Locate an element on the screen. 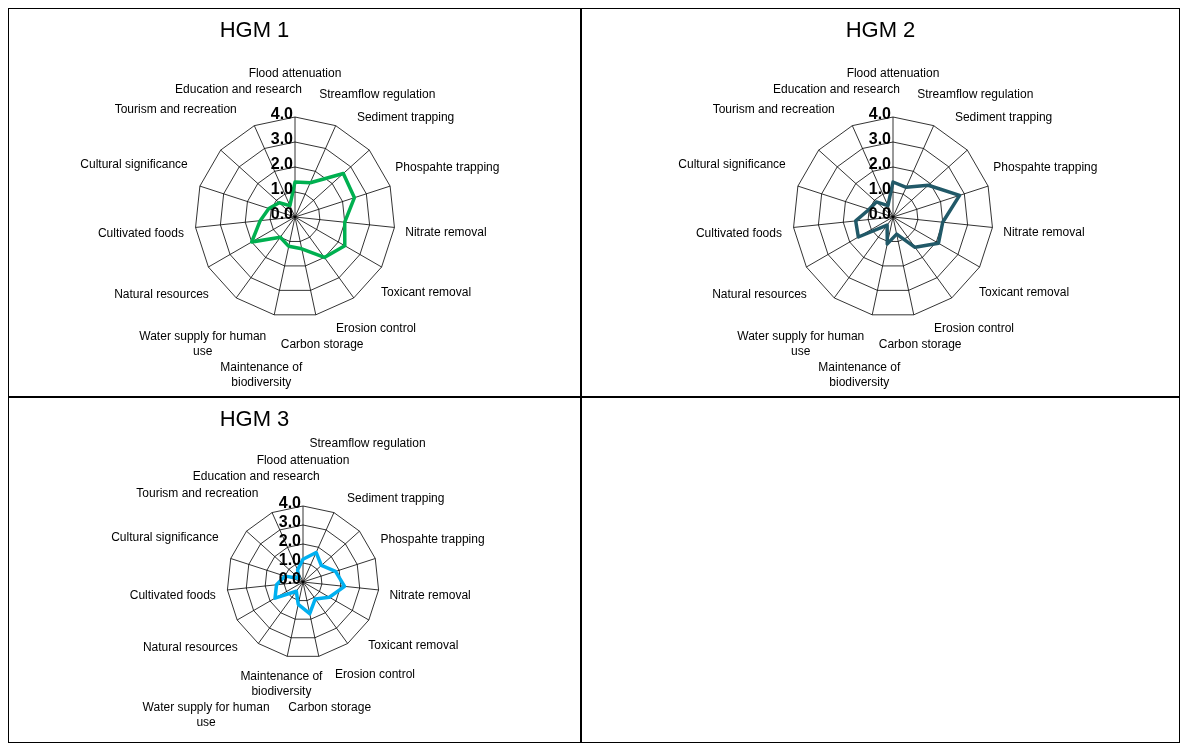  chart-title: HGM 1 is located at coordinates (254, 30).